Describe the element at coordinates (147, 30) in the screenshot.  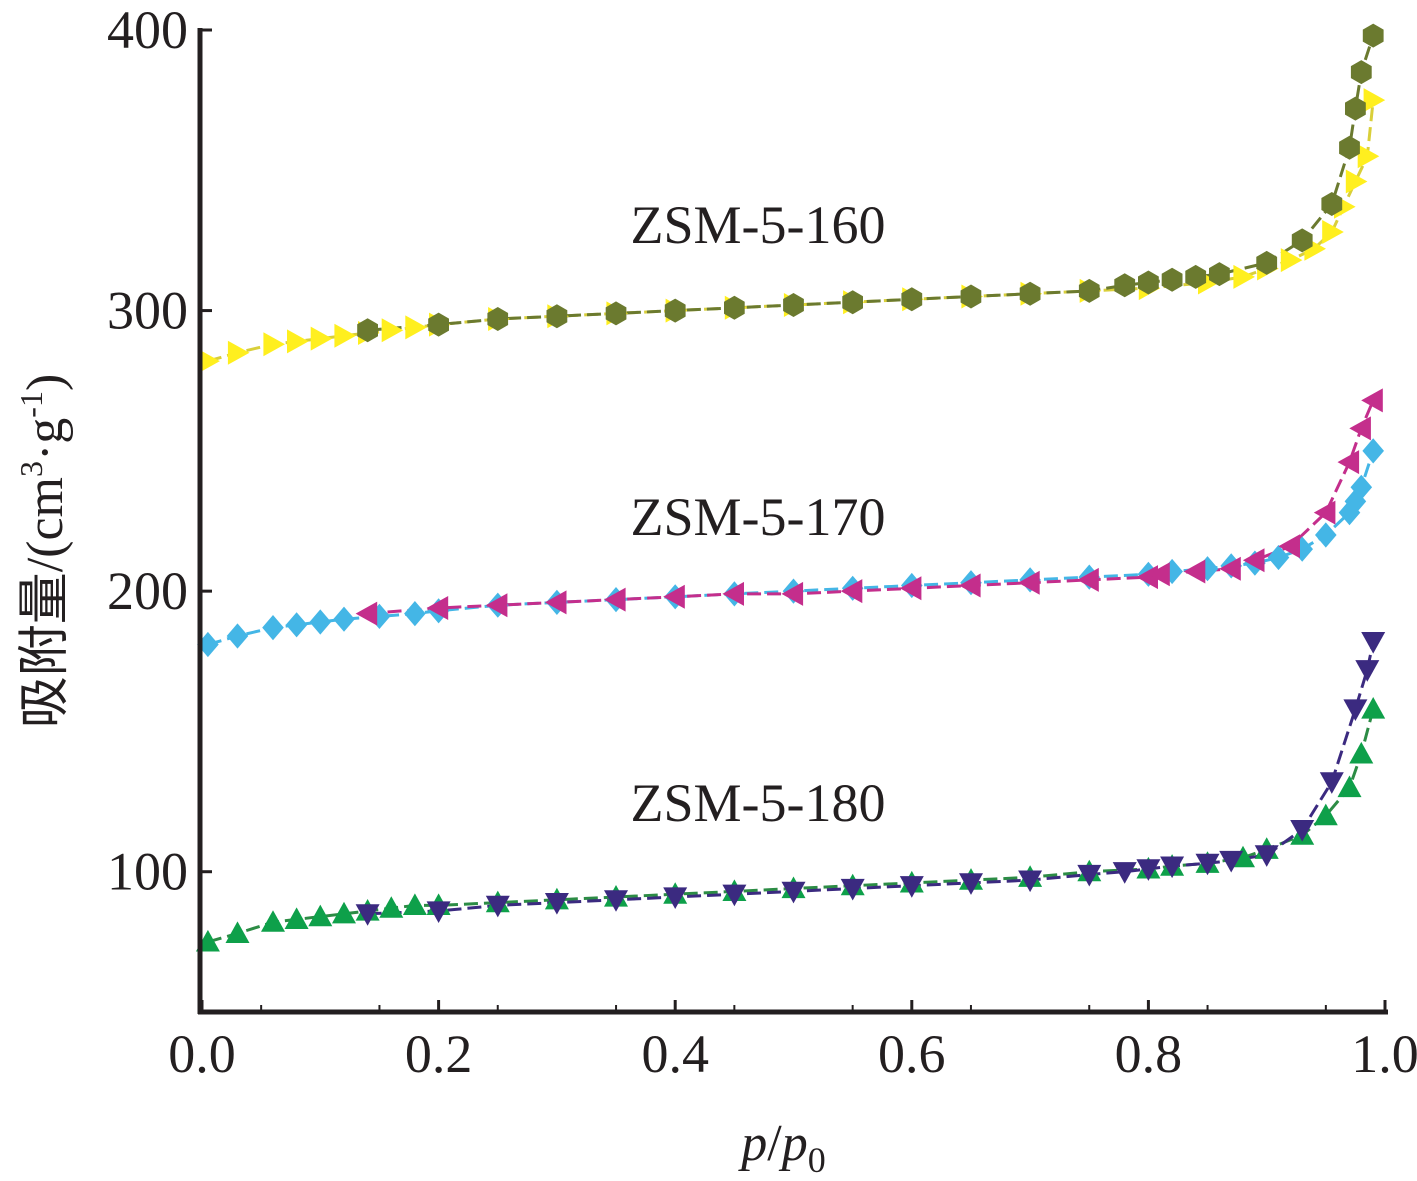
I see `y-tick-label: 400` at that location.